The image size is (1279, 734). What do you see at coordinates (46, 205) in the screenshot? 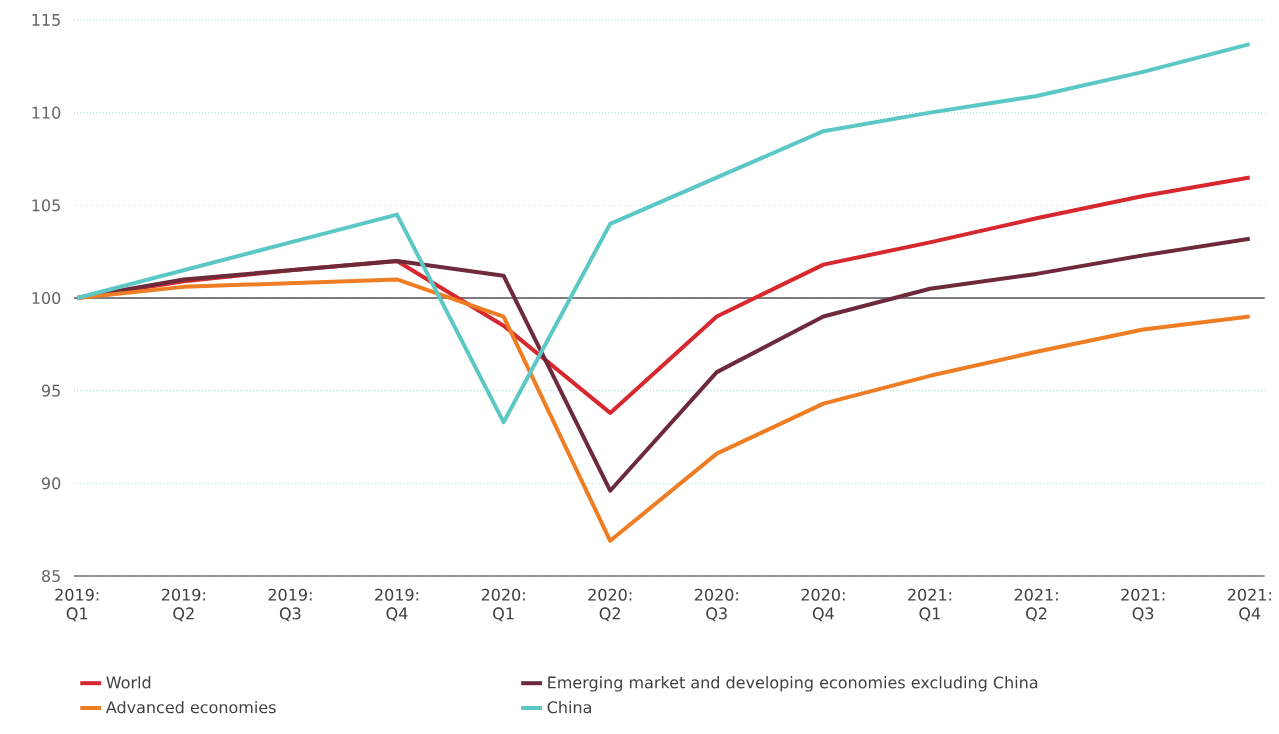
I see `y-tick-label: 105` at bounding box center [46, 205].